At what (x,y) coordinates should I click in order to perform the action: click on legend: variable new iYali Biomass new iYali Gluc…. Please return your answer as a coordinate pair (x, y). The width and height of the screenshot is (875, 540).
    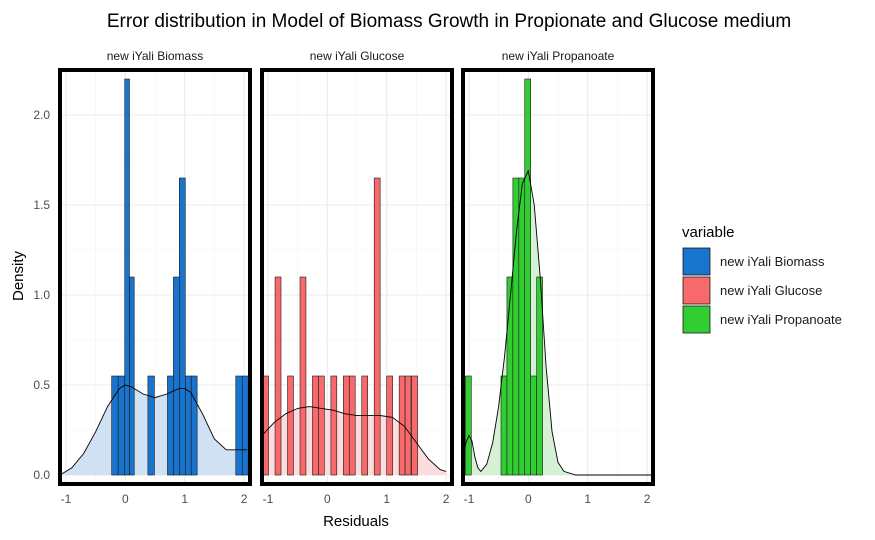
    Looking at the image, I should click on (762, 279).